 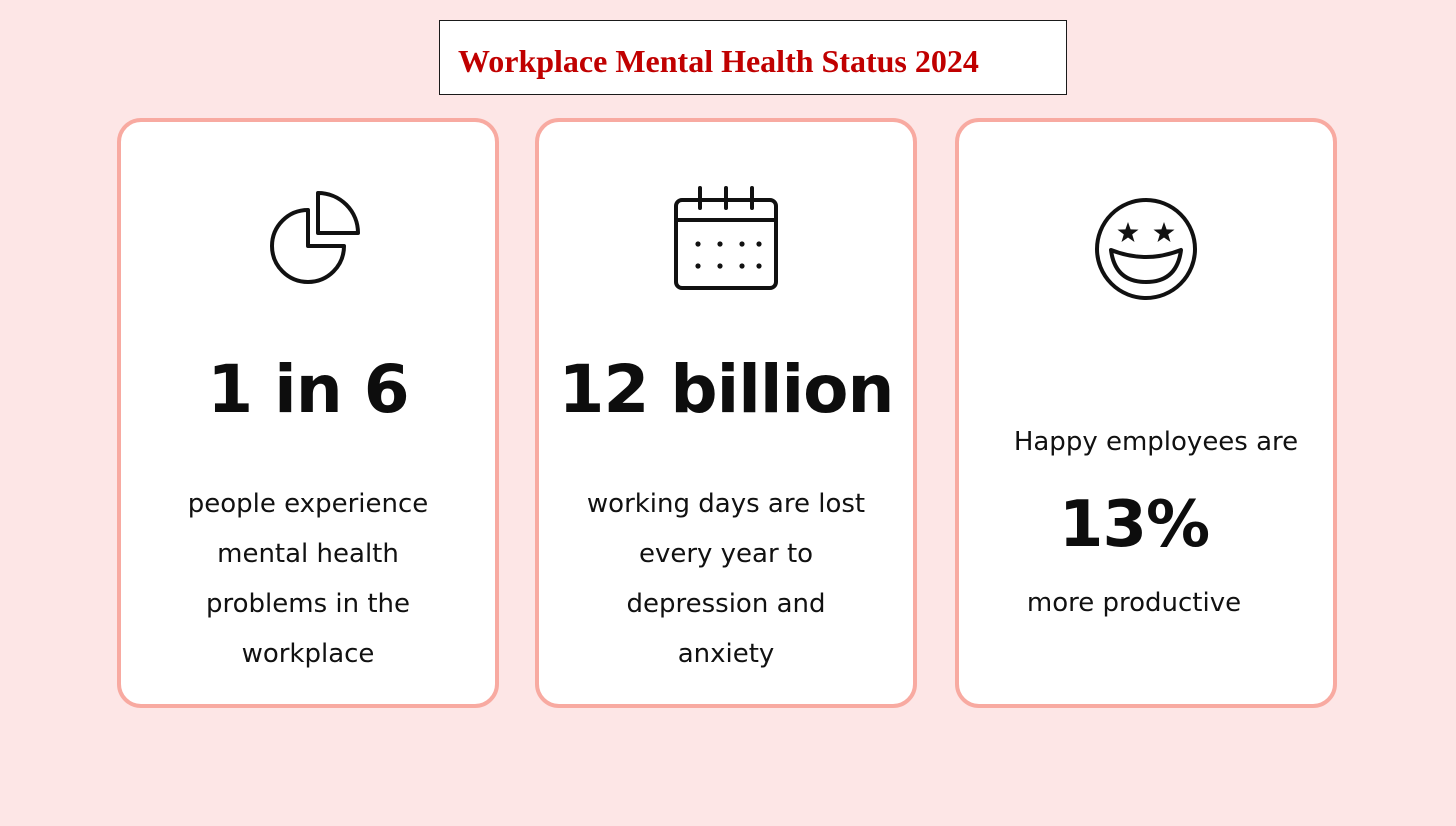 What do you see at coordinates (726, 237) in the screenshot?
I see `calendar-icon` at bounding box center [726, 237].